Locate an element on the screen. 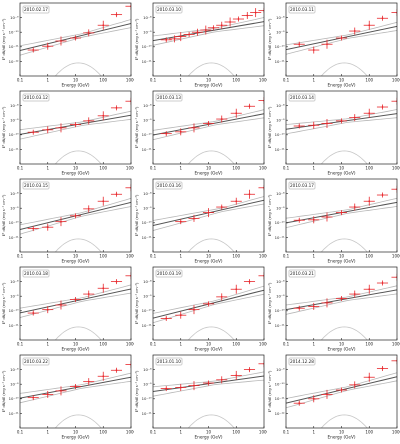 Image resolution: width=400 pixels, height=444 pixels. panel-title: 2010.03.13 is located at coordinates (169, 97).